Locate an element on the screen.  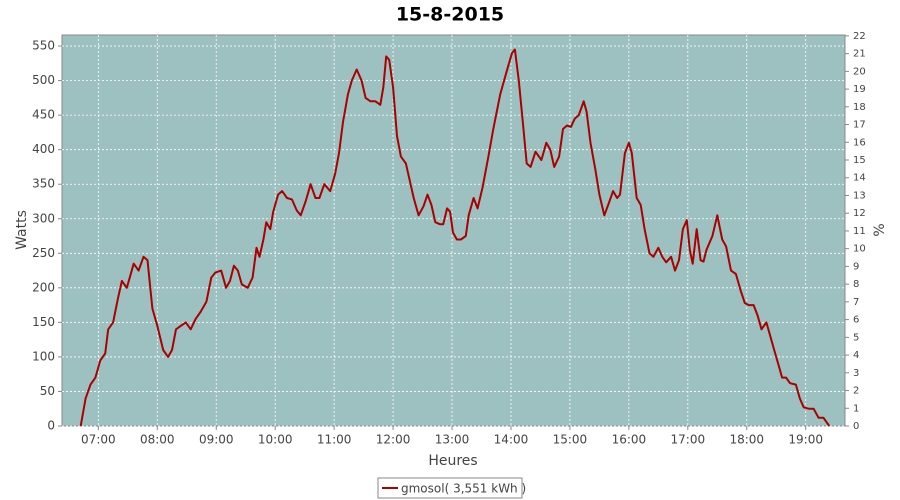
x-tick-label: 15:00 is located at coordinates (570, 440).